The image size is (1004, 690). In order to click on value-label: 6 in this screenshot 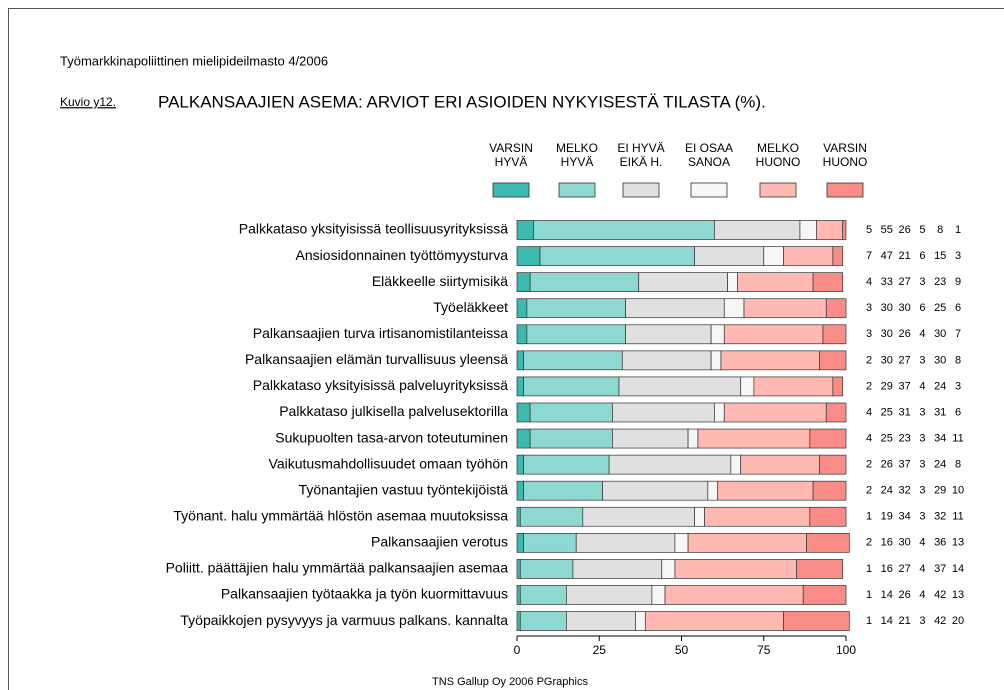, I will do `click(922, 308)`.